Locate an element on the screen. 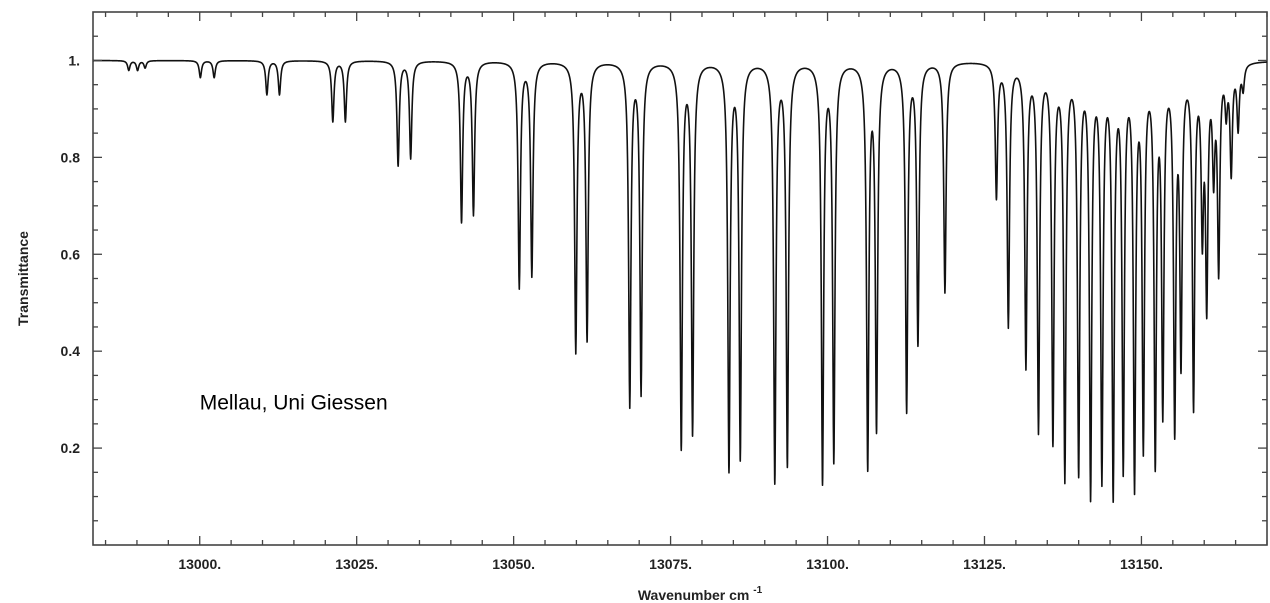 Image resolution: width=1270 pixels, height=603 pixels. y-tick-label: 0.6 is located at coordinates (71, 254).